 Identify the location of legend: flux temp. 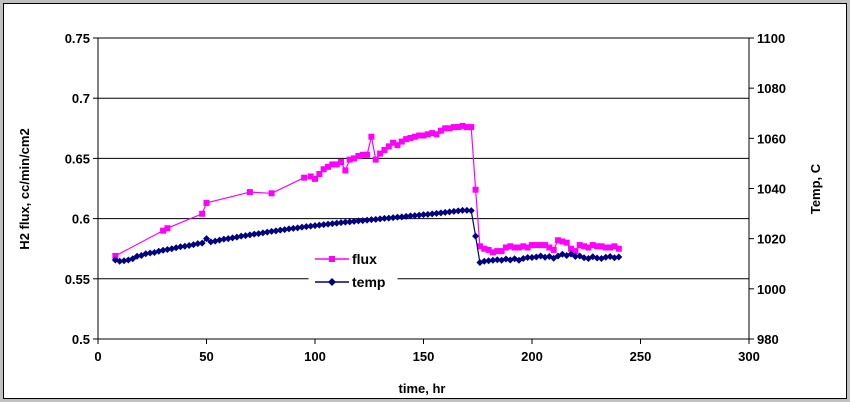
(353, 269).